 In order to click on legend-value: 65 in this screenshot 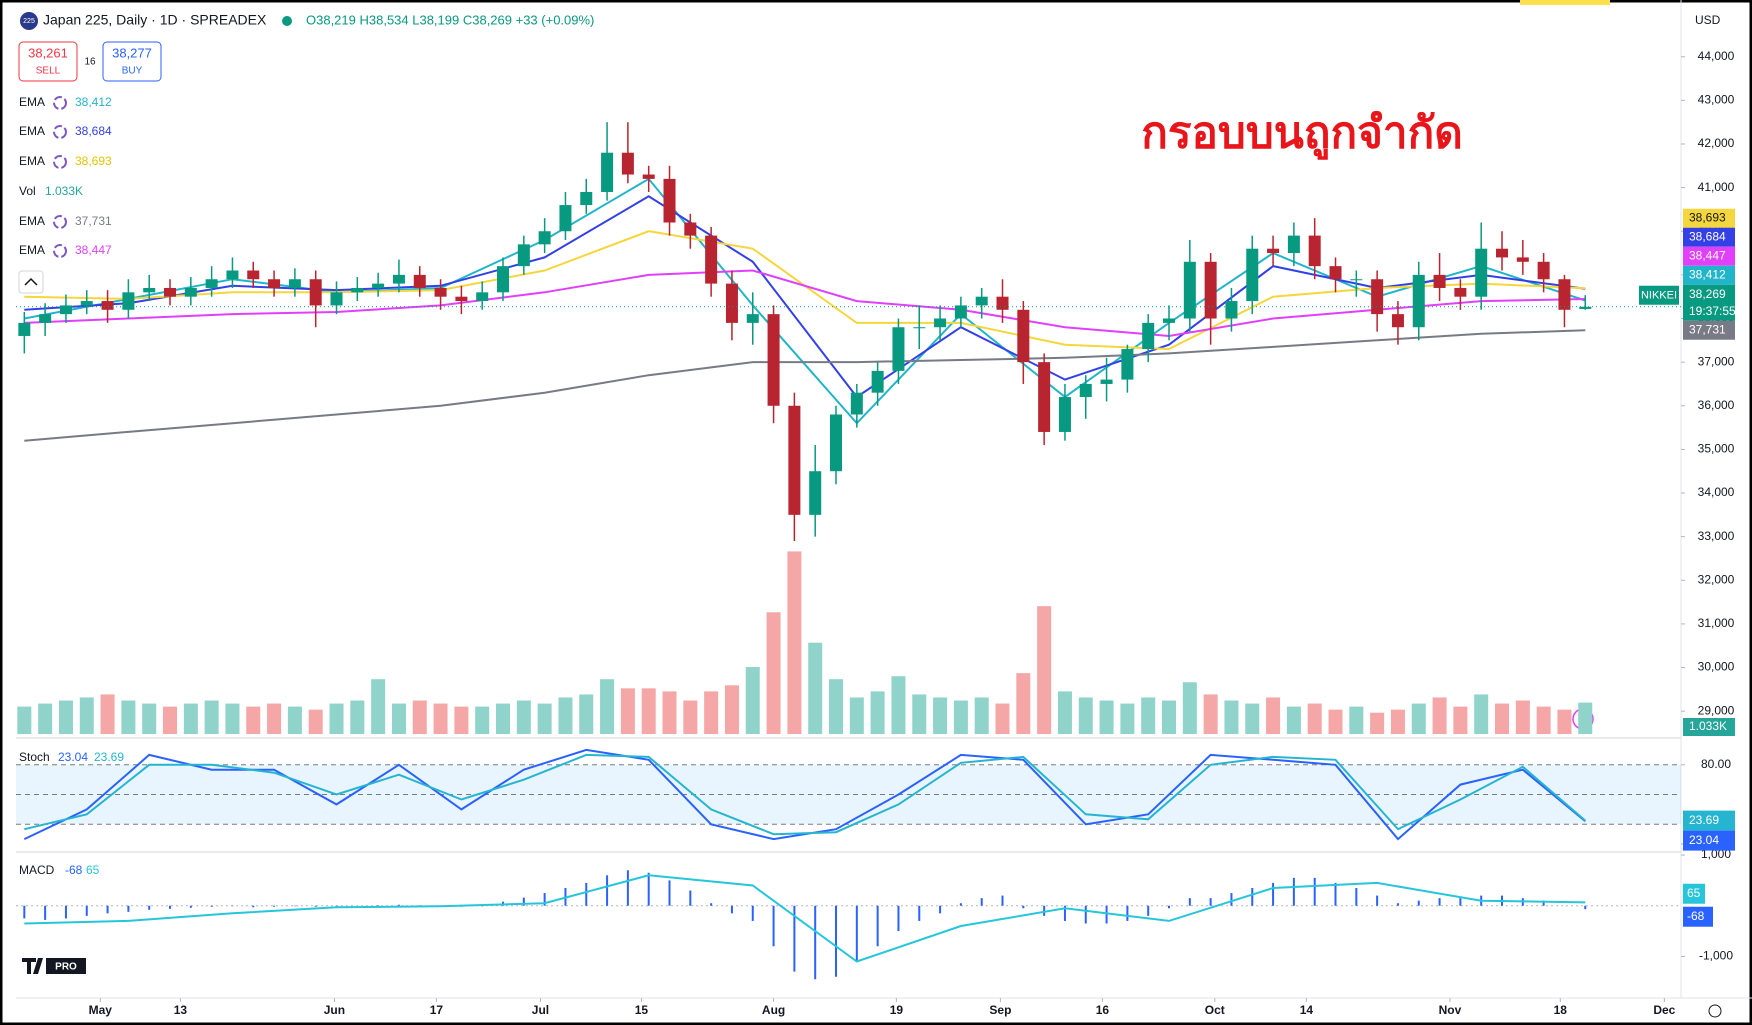, I will do `click(93, 870)`.